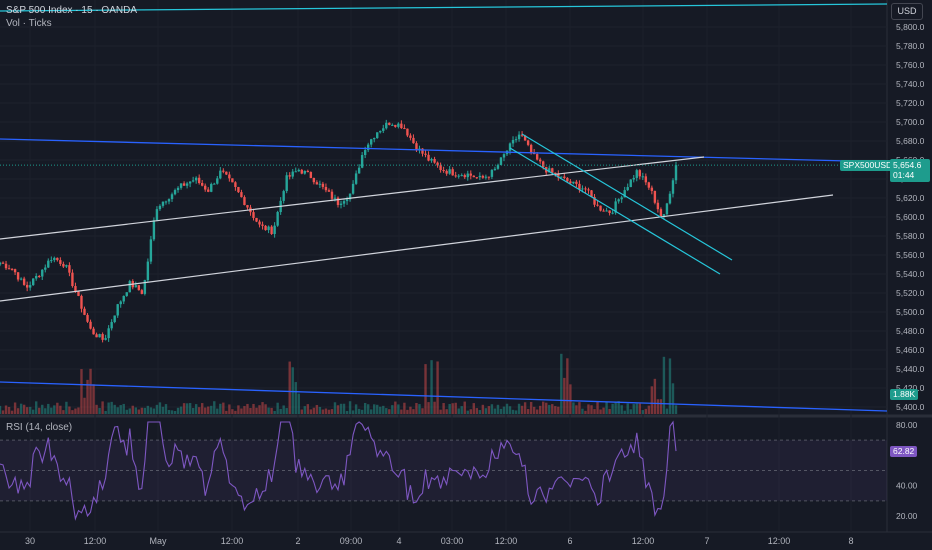 Image resolution: width=932 pixels, height=550 pixels. Describe the element at coordinates (444, 150) in the screenshot. I see `trendline` at that location.